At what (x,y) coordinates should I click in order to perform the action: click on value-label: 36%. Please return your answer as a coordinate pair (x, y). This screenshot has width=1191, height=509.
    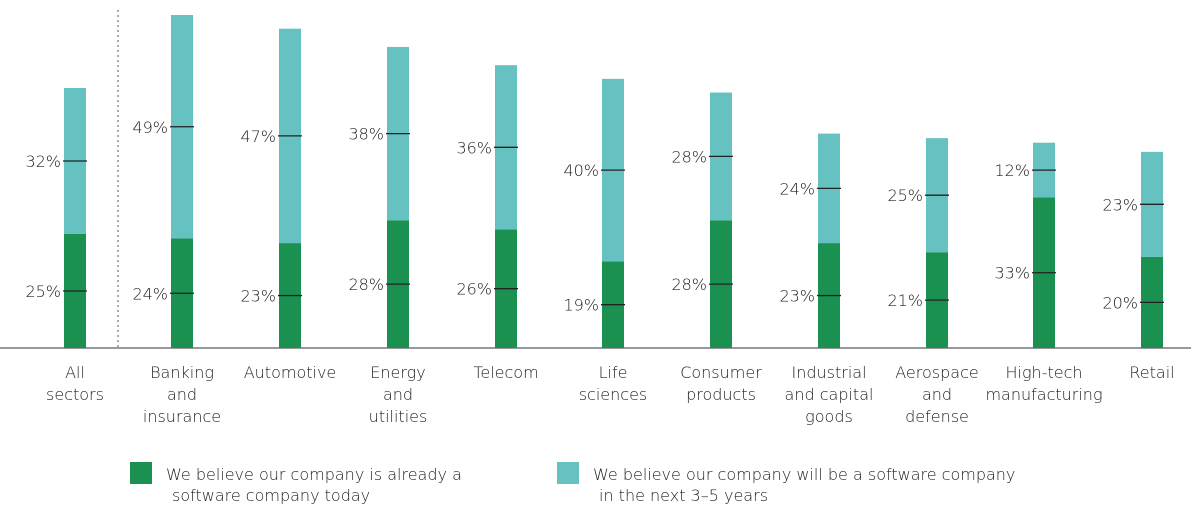
    Looking at the image, I should click on (474, 147).